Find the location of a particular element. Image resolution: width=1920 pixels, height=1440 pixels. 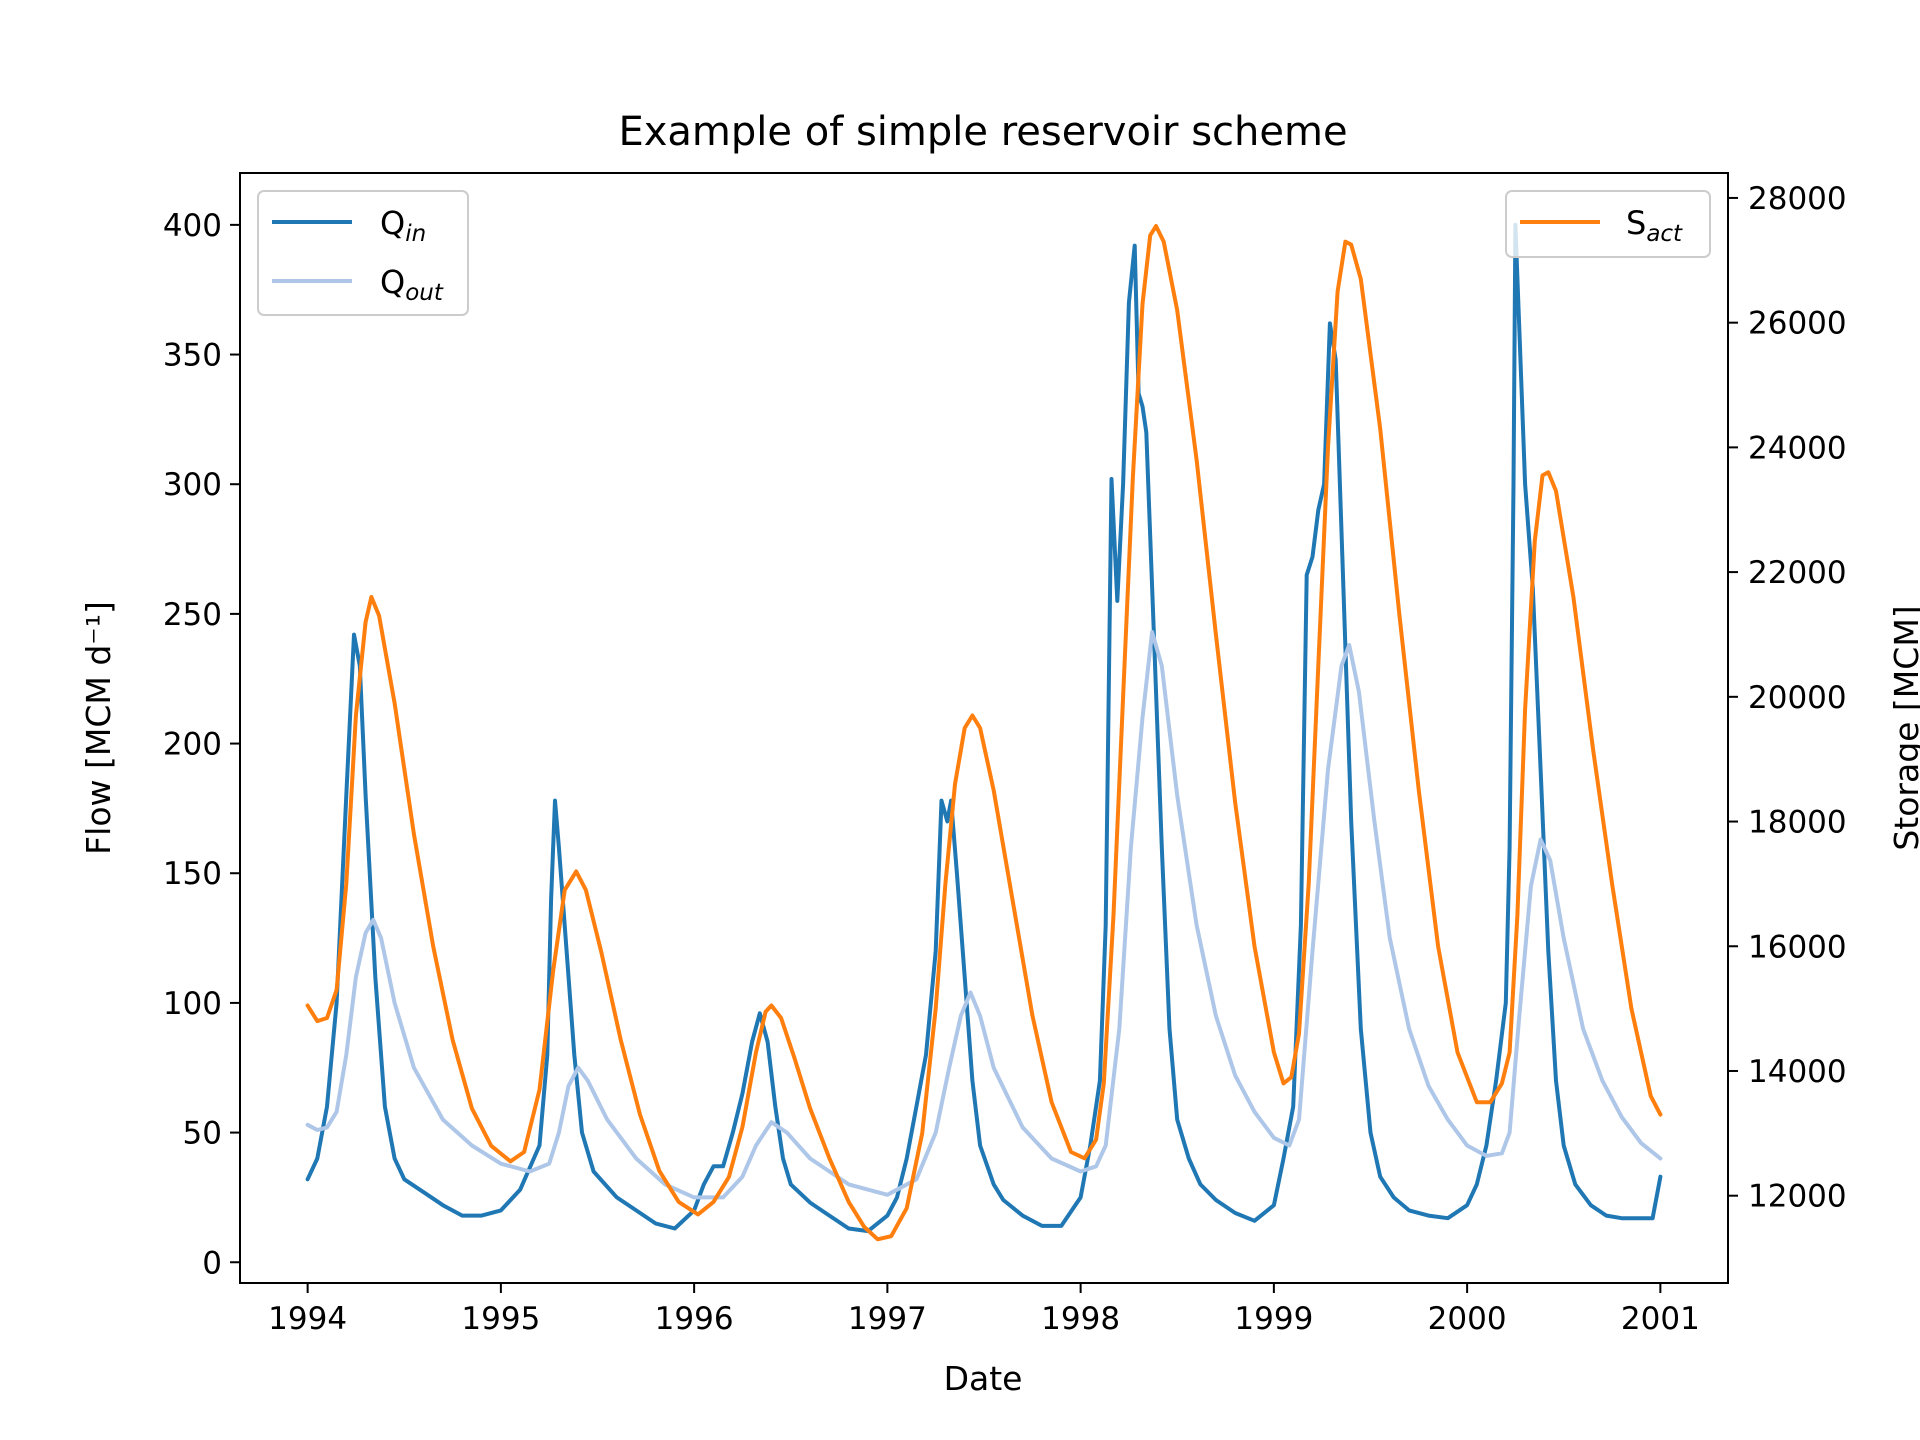

legend-label-qin: Qin is located at coordinates (403, 225).